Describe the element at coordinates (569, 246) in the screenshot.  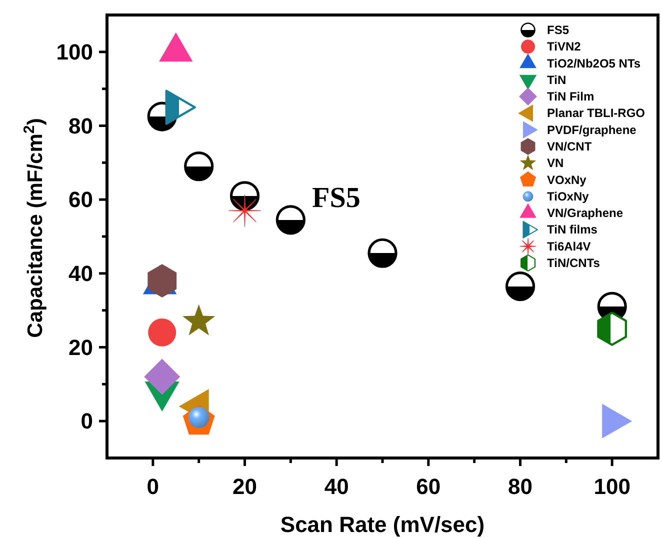
I see `legend-label: Ti6Al4V` at that location.